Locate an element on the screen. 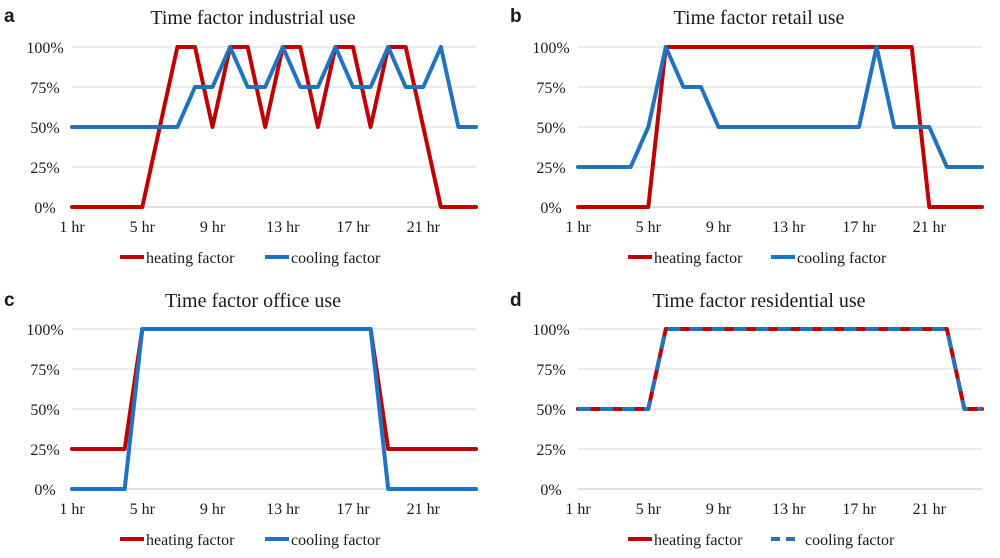  chart-title: Time factor retail use is located at coordinates (759, 18).